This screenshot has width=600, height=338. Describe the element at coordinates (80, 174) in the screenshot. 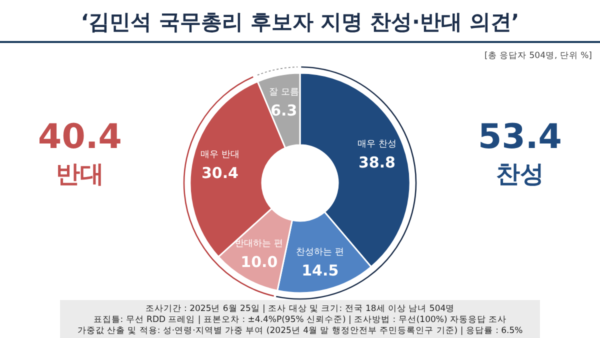

I see `text: 반대` at that location.